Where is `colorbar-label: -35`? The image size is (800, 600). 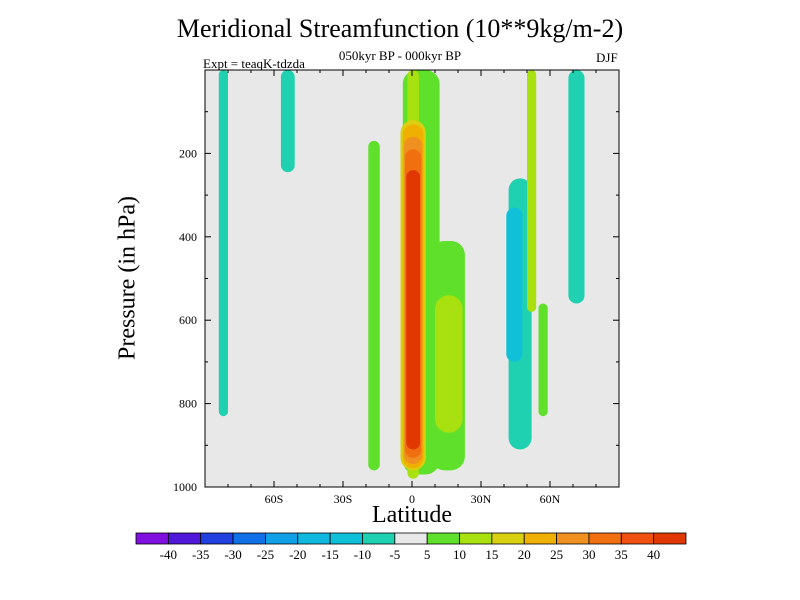 colorbar-label: -35 is located at coordinates (200, 554).